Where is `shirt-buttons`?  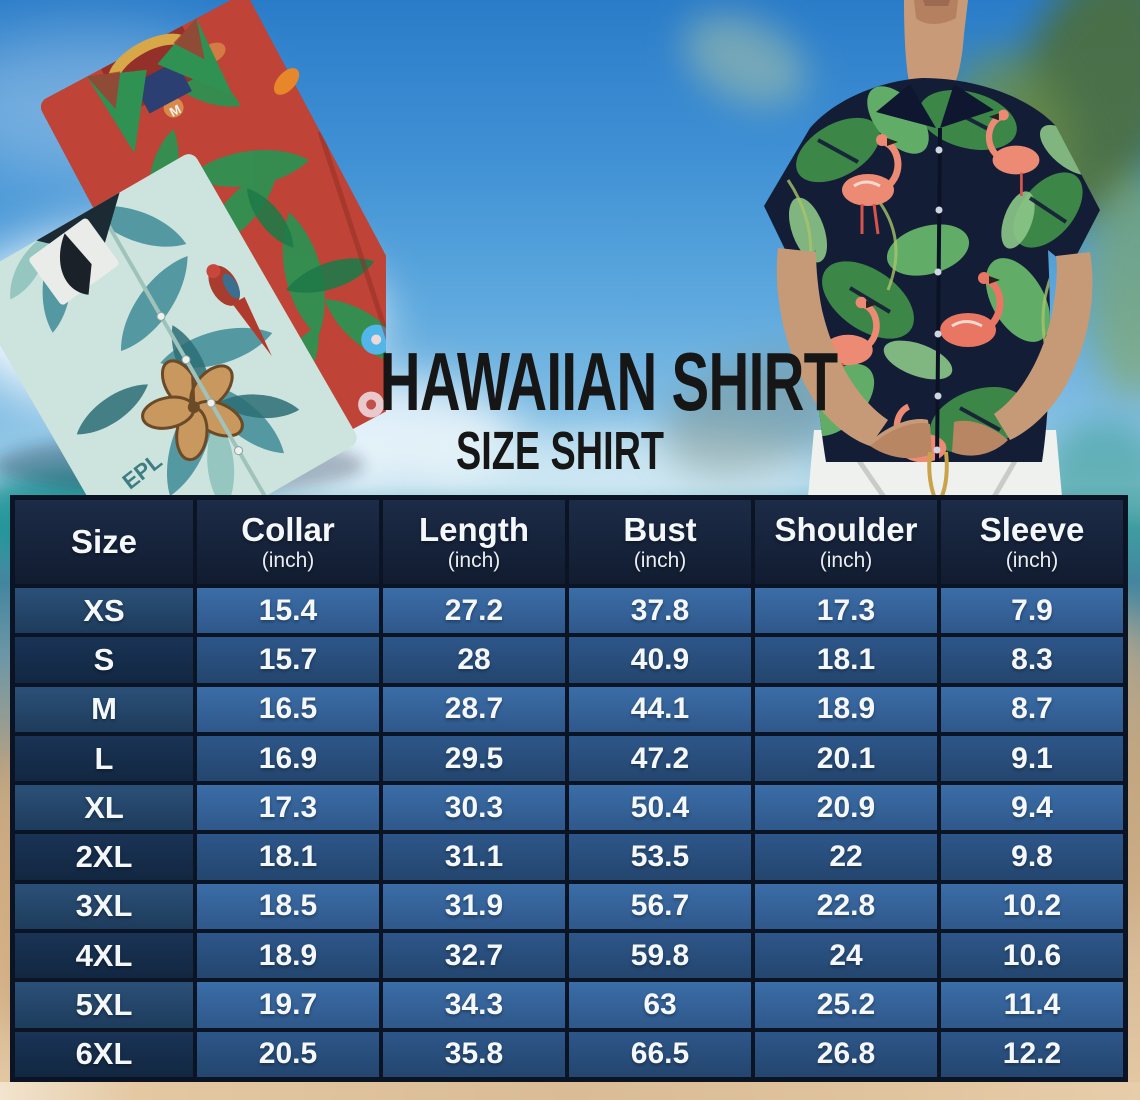 shirt-buttons is located at coordinates (938, 300).